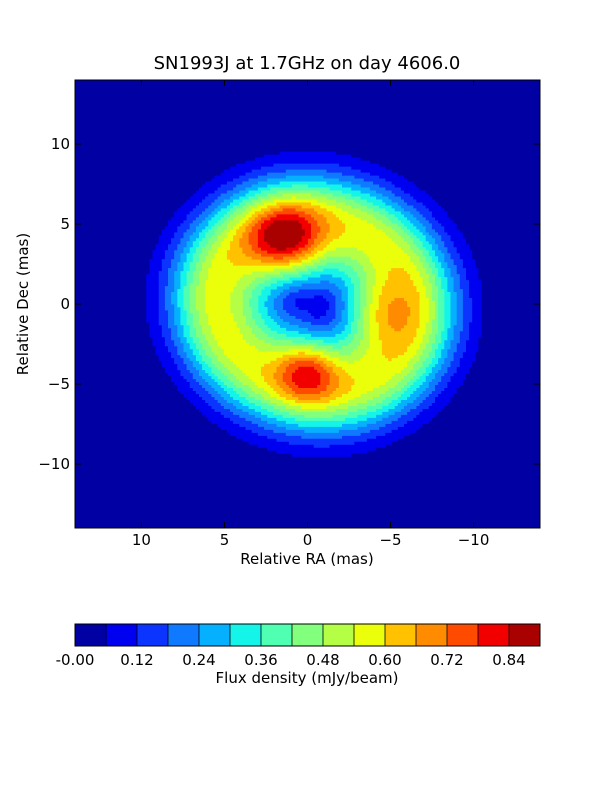  I want to click on colorbar-label: Flux density (mJy/beam), so click(307, 678).